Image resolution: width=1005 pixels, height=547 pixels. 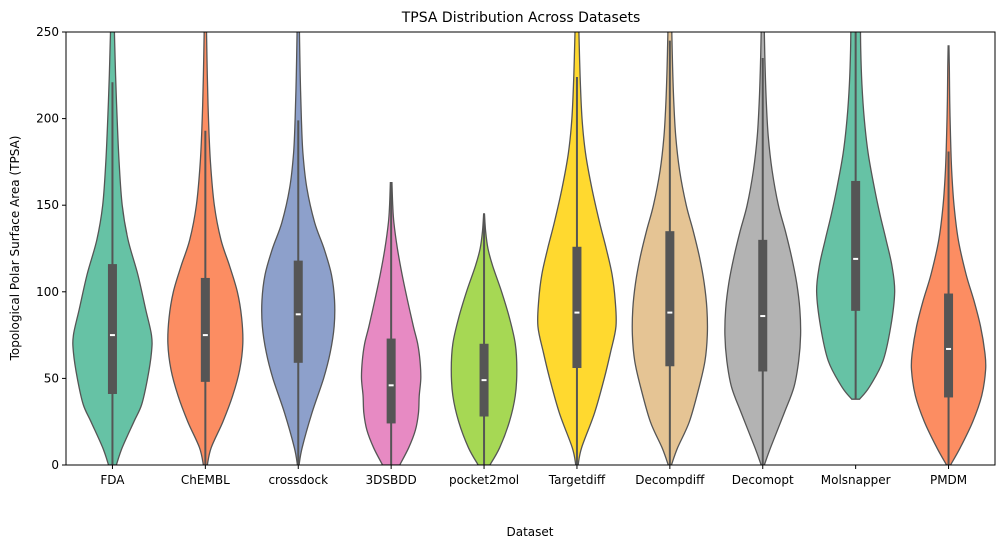 I want to click on x-tick-label: 3DSBDD, so click(x=391, y=480).